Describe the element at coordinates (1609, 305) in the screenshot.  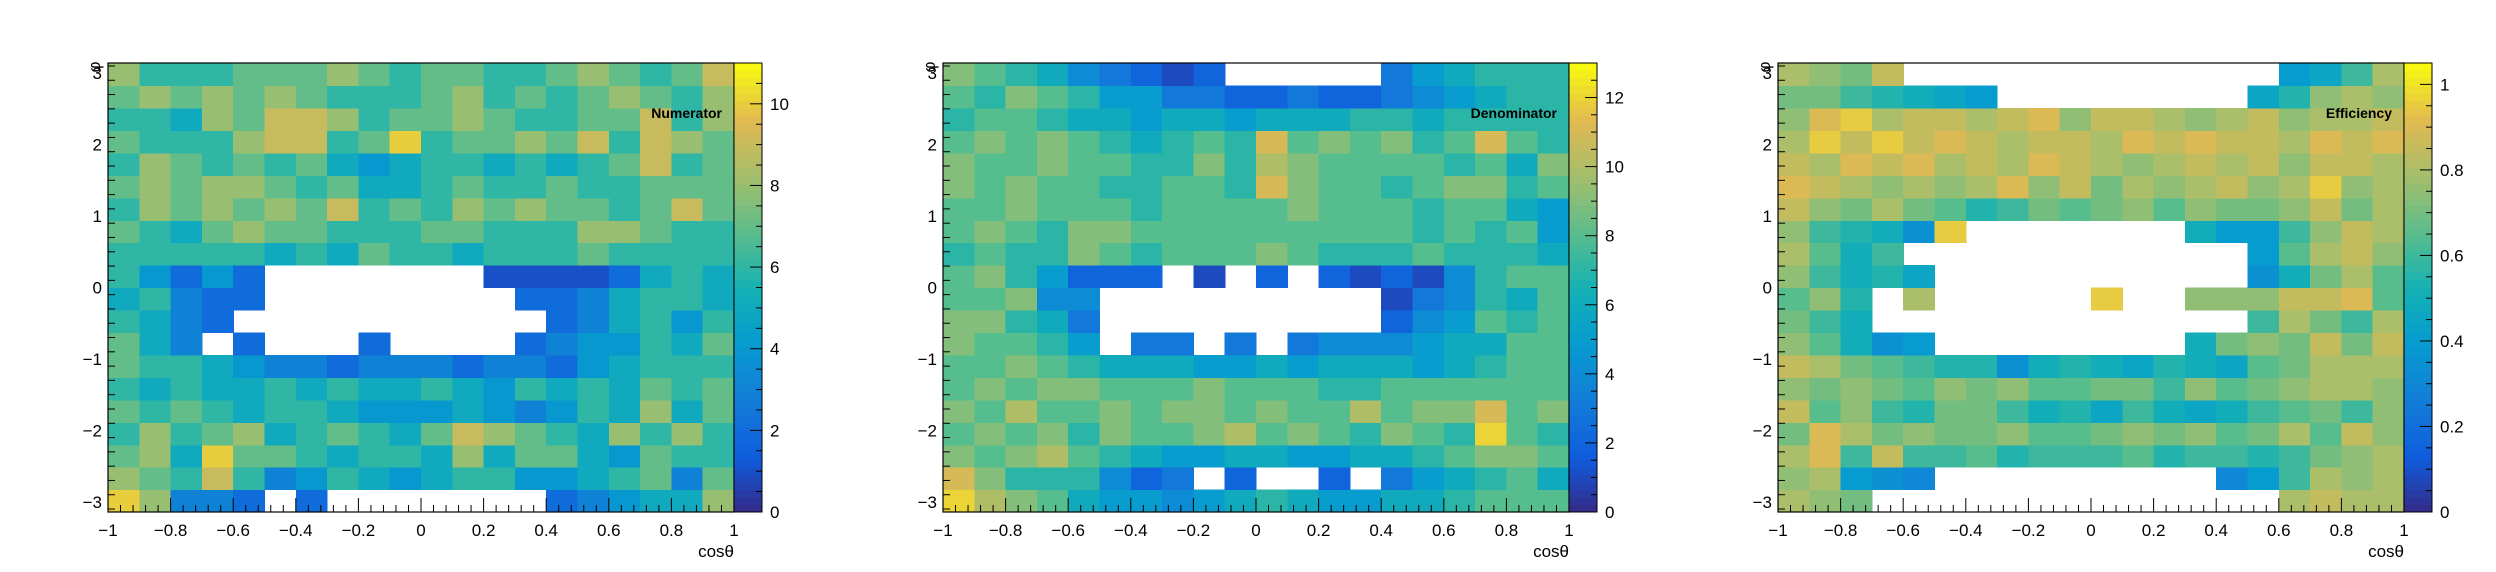
I see `color-bar-tick-label: 6` at that location.